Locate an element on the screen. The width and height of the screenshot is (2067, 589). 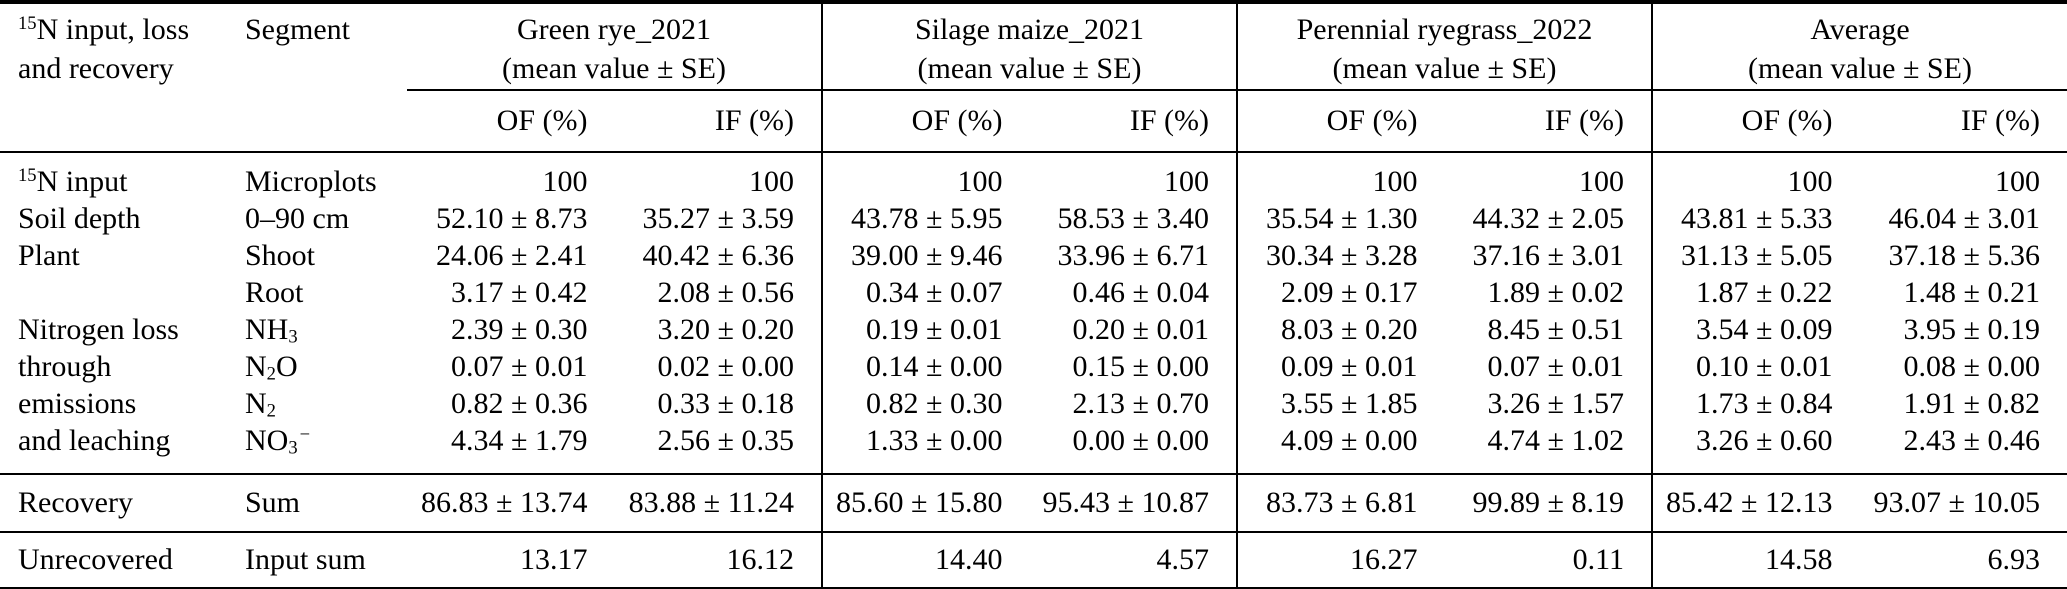
value-cell: 2.56 ± 0.35 is located at coordinates (725, 440).